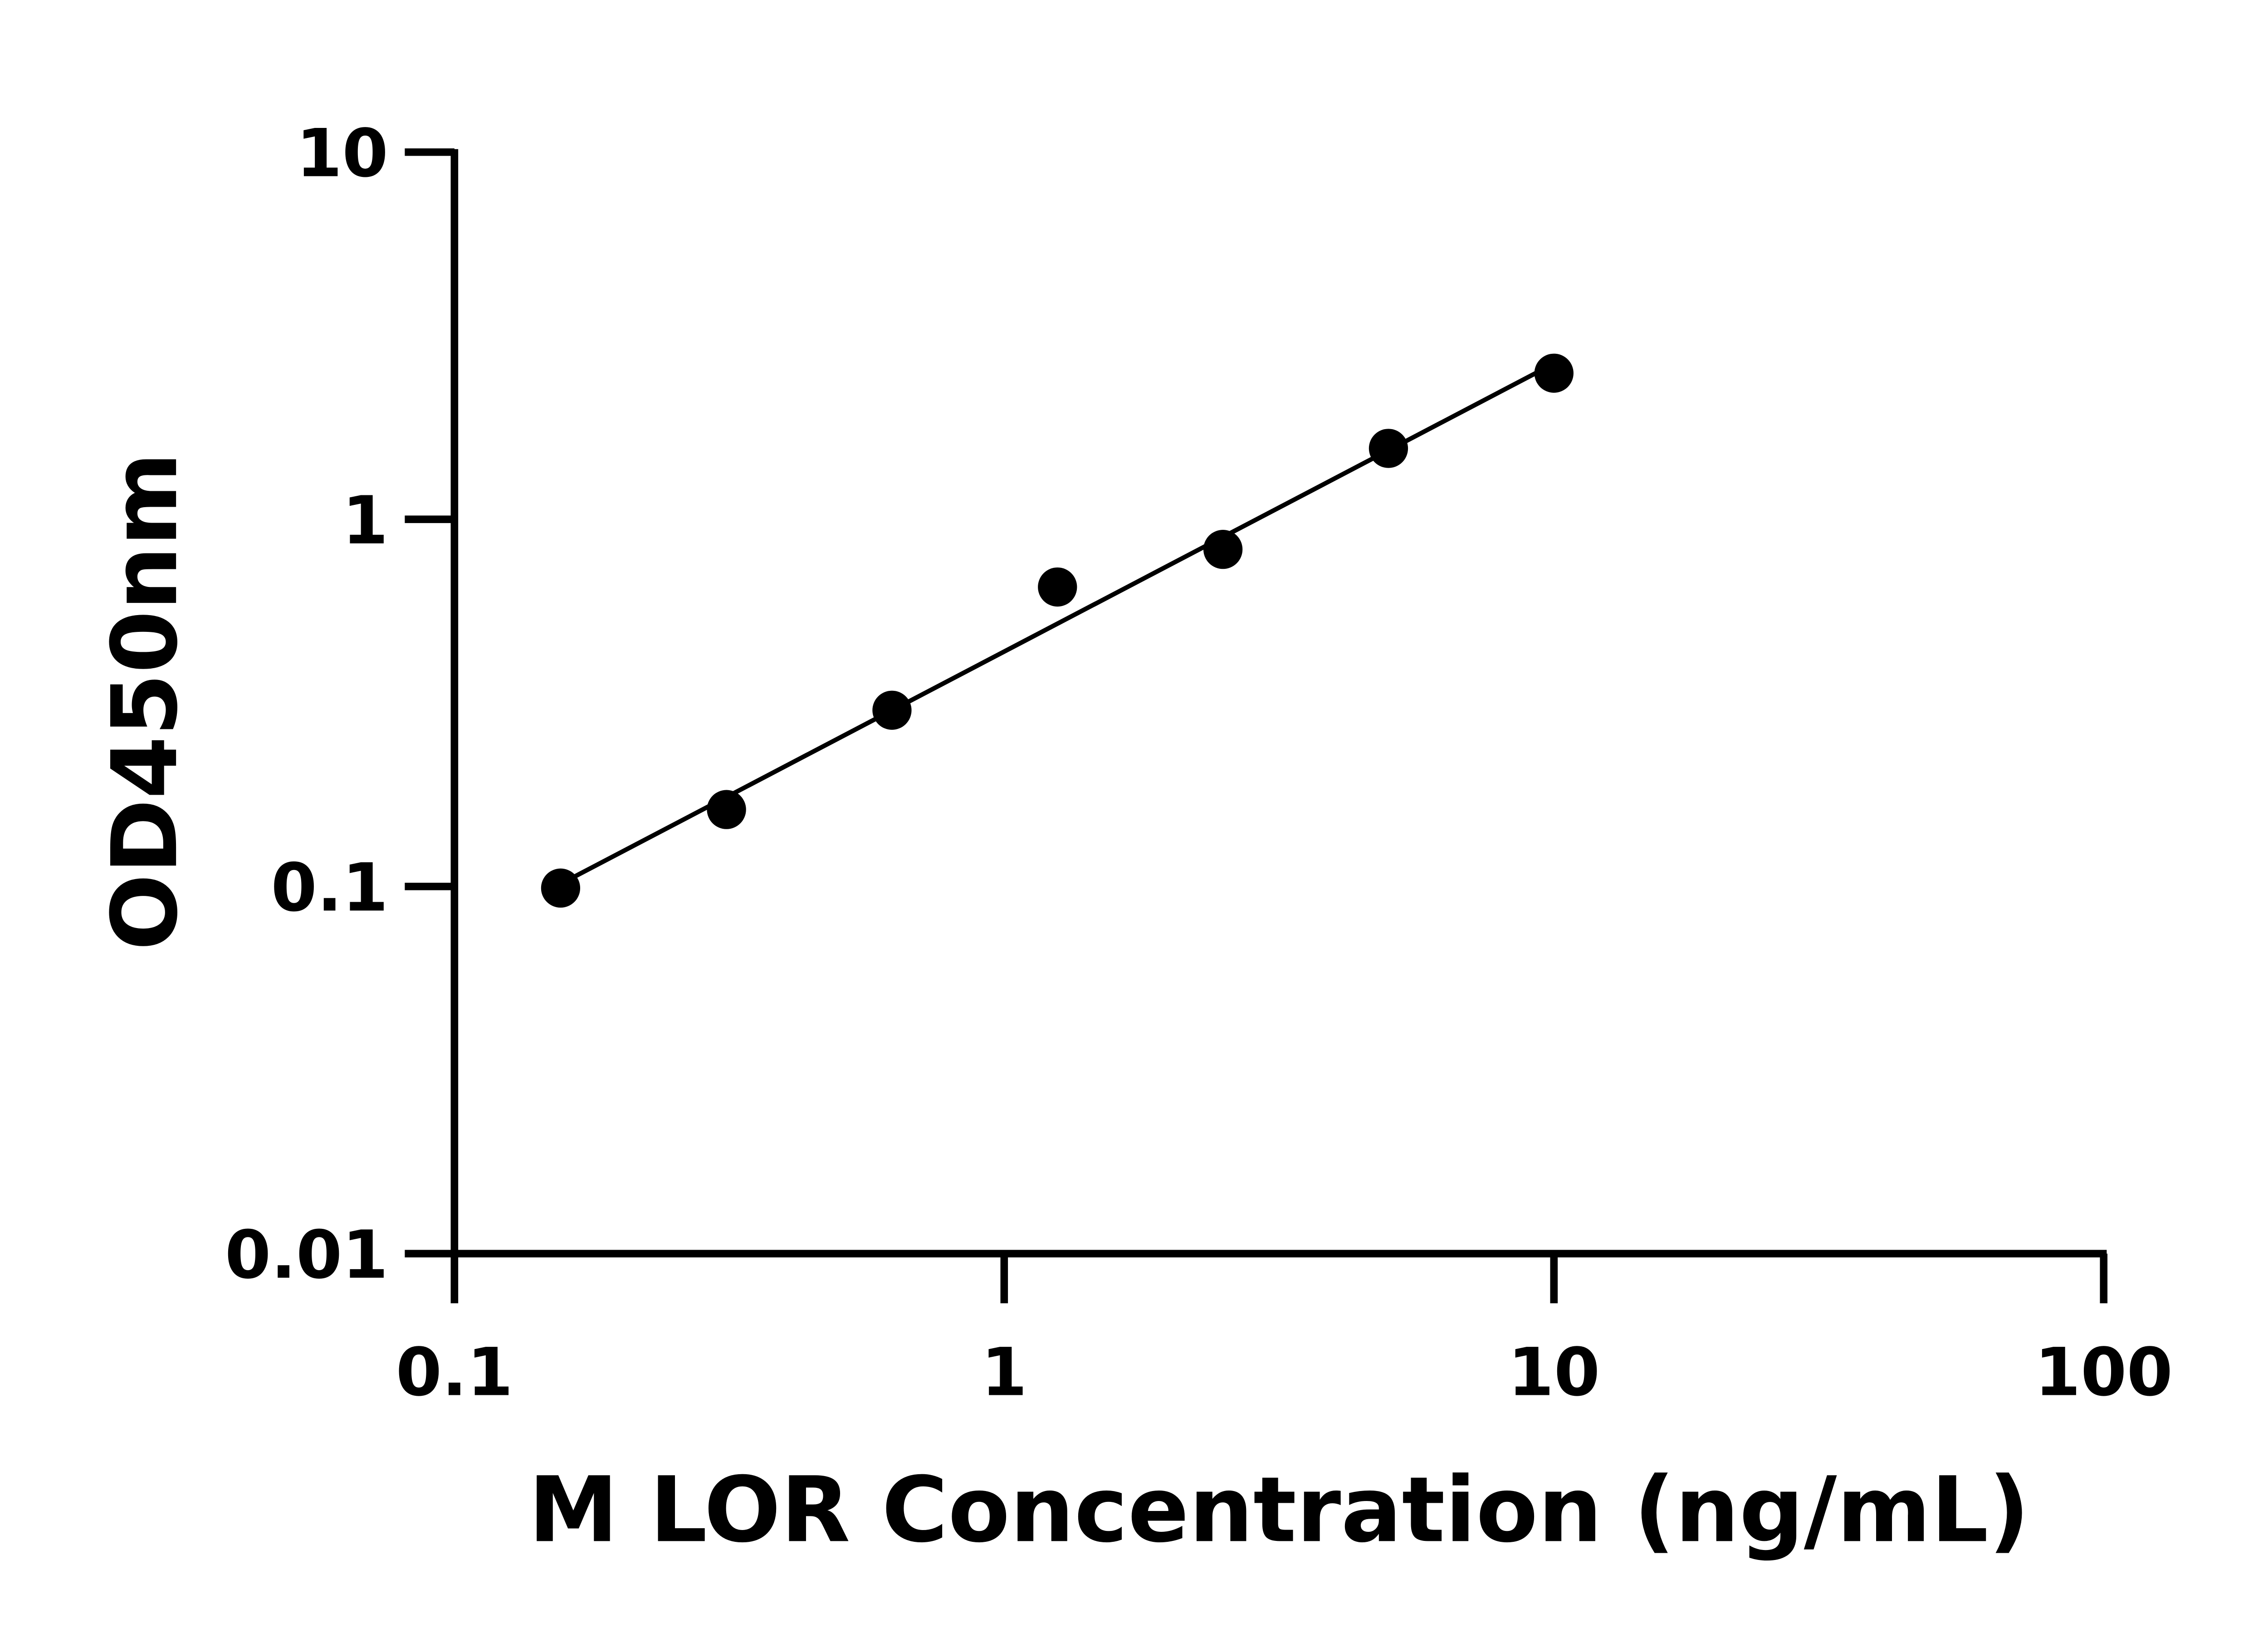 Image resolution: width=2268 pixels, height=1633 pixels. Describe the element at coordinates (306, 704) in the screenshot. I see `y-tick-labels: 0.01 0.1 1 10` at that location.